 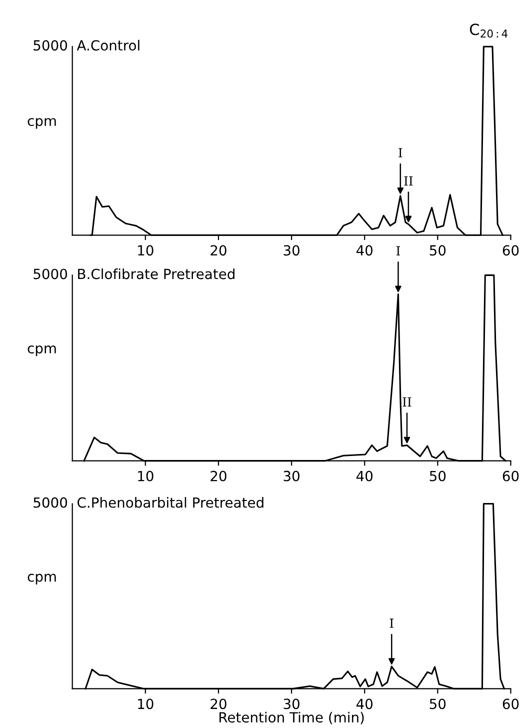 What do you see at coordinates (171, 502) in the screenshot?
I see `chart-title: C.Phenobarbital Pretreated` at bounding box center [171, 502].